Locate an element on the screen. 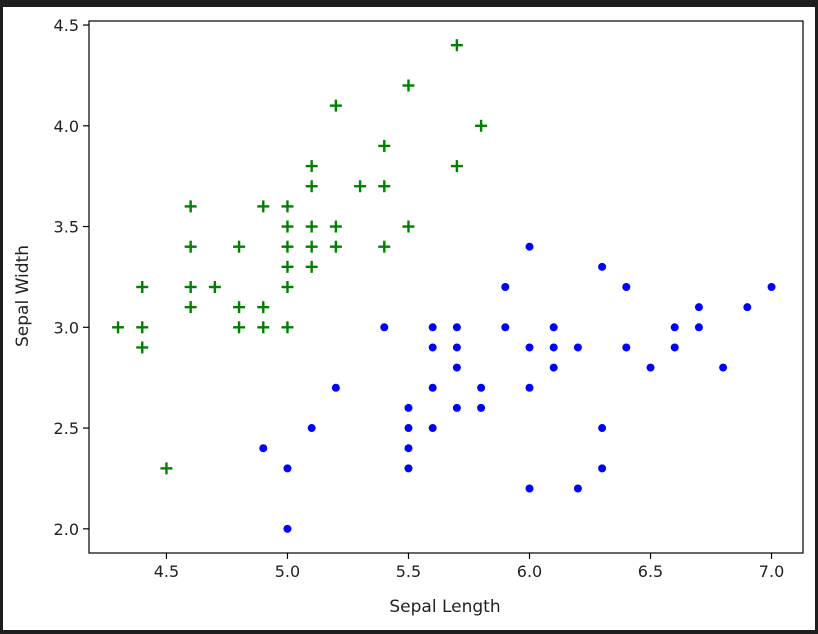  x-tick-label: 5.5 is located at coordinates (408, 571).